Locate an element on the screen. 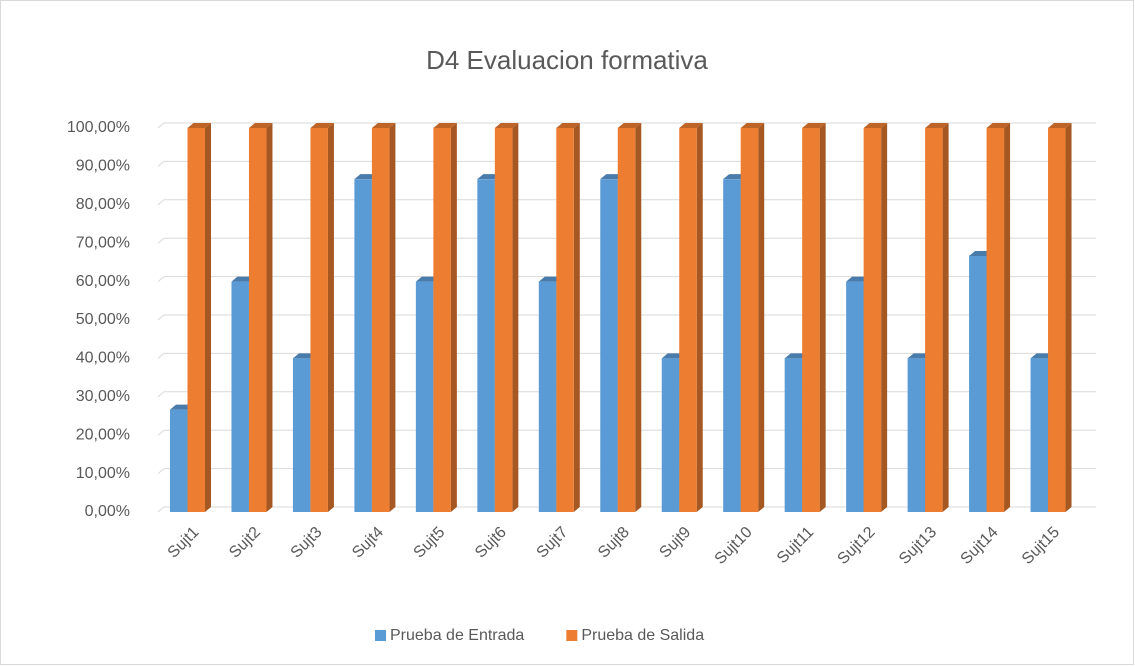 The image size is (1135, 666). y-tick-label: 0,00% is located at coordinates (107, 511).